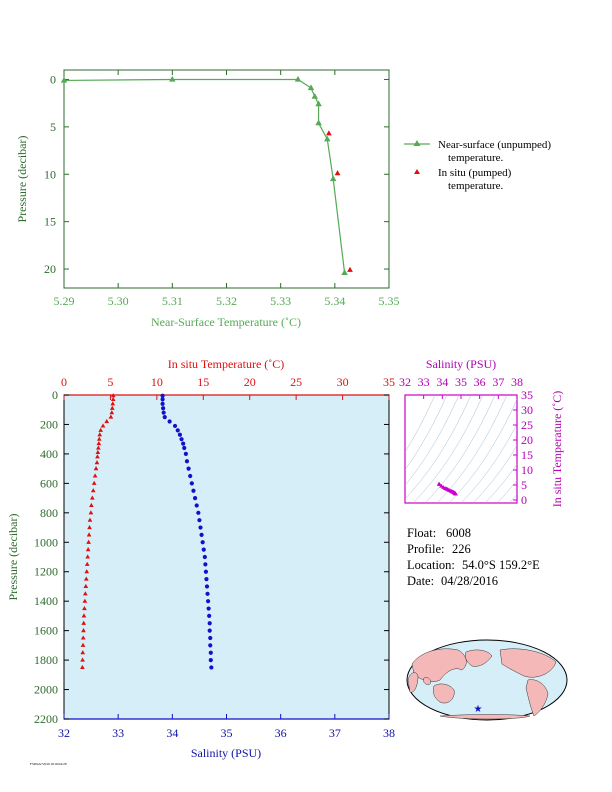  I want to click on salinity-tick-label: 35, so click(227, 733).